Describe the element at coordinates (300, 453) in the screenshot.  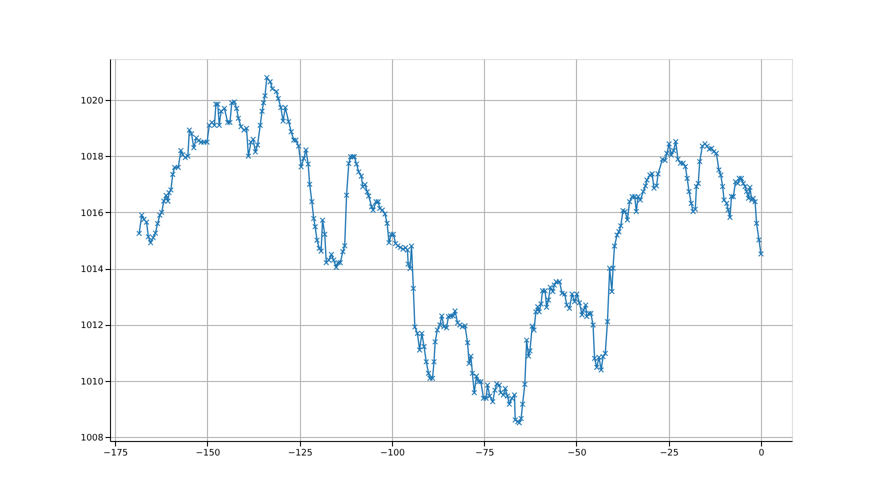
I see `x-tick-label: −125` at that location.